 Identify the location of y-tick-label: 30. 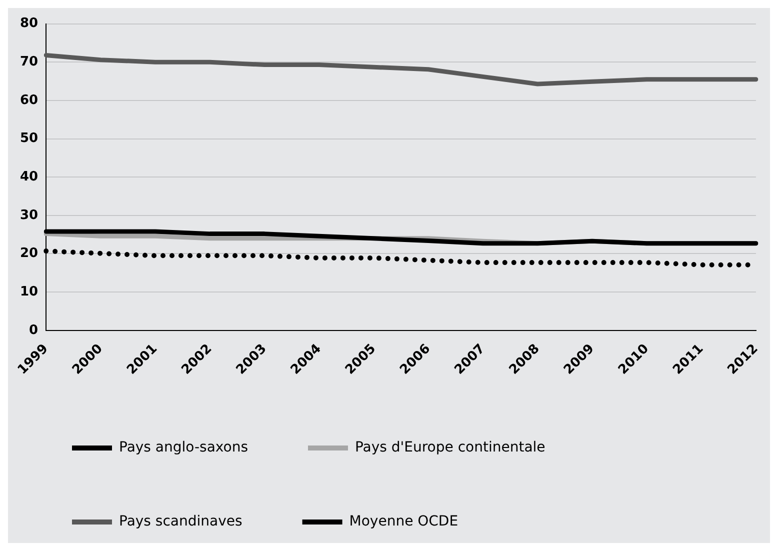
(29, 215).